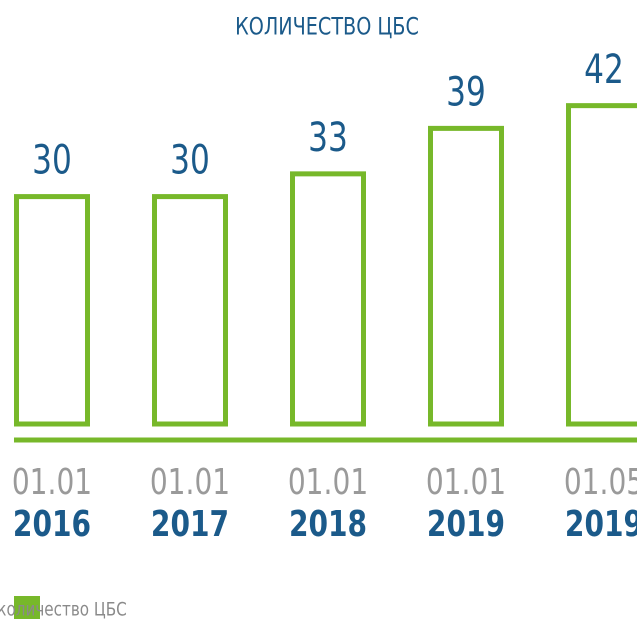 The width and height of the screenshot is (637, 619). What do you see at coordinates (328, 524) in the screenshot?
I see `x-tick-label: 2018` at bounding box center [328, 524].